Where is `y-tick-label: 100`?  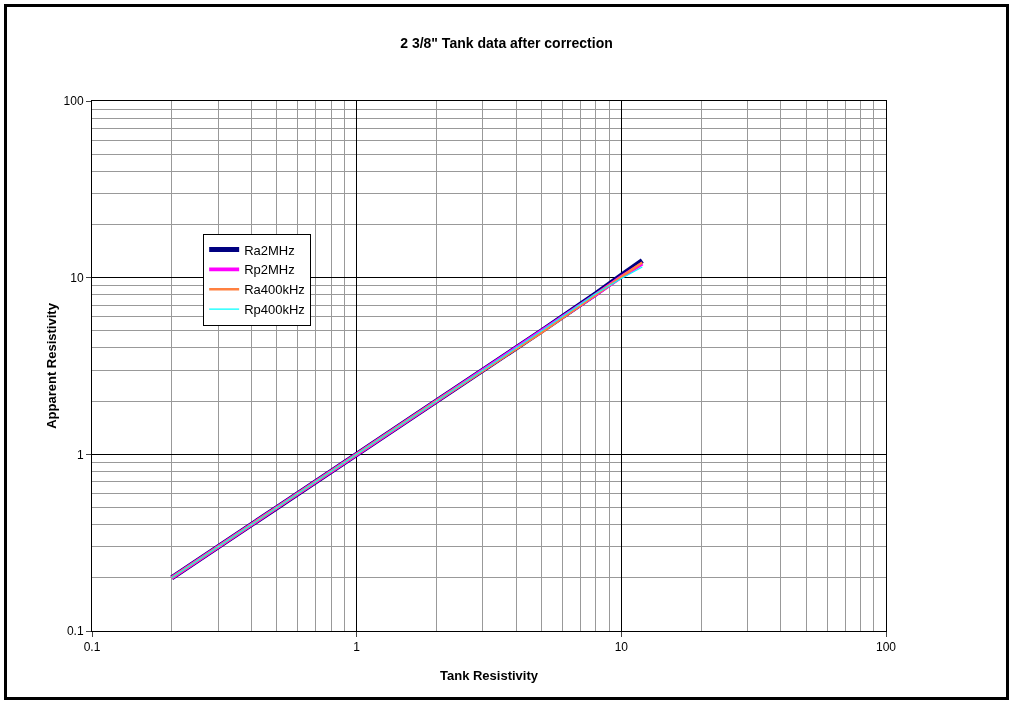
y-tick-label: 100 is located at coordinates (73, 101).